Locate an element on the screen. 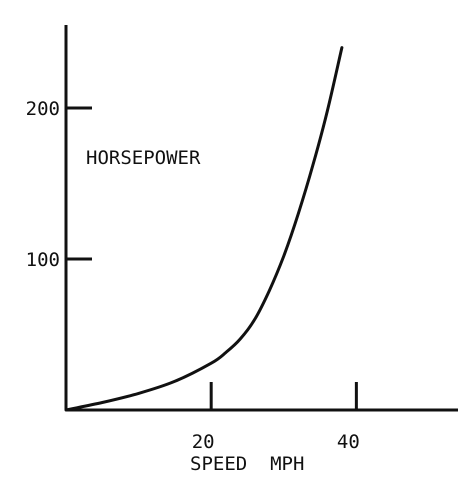 The image size is (474, 504). x-tick-label: 40 is located at coordinates (348, 442).